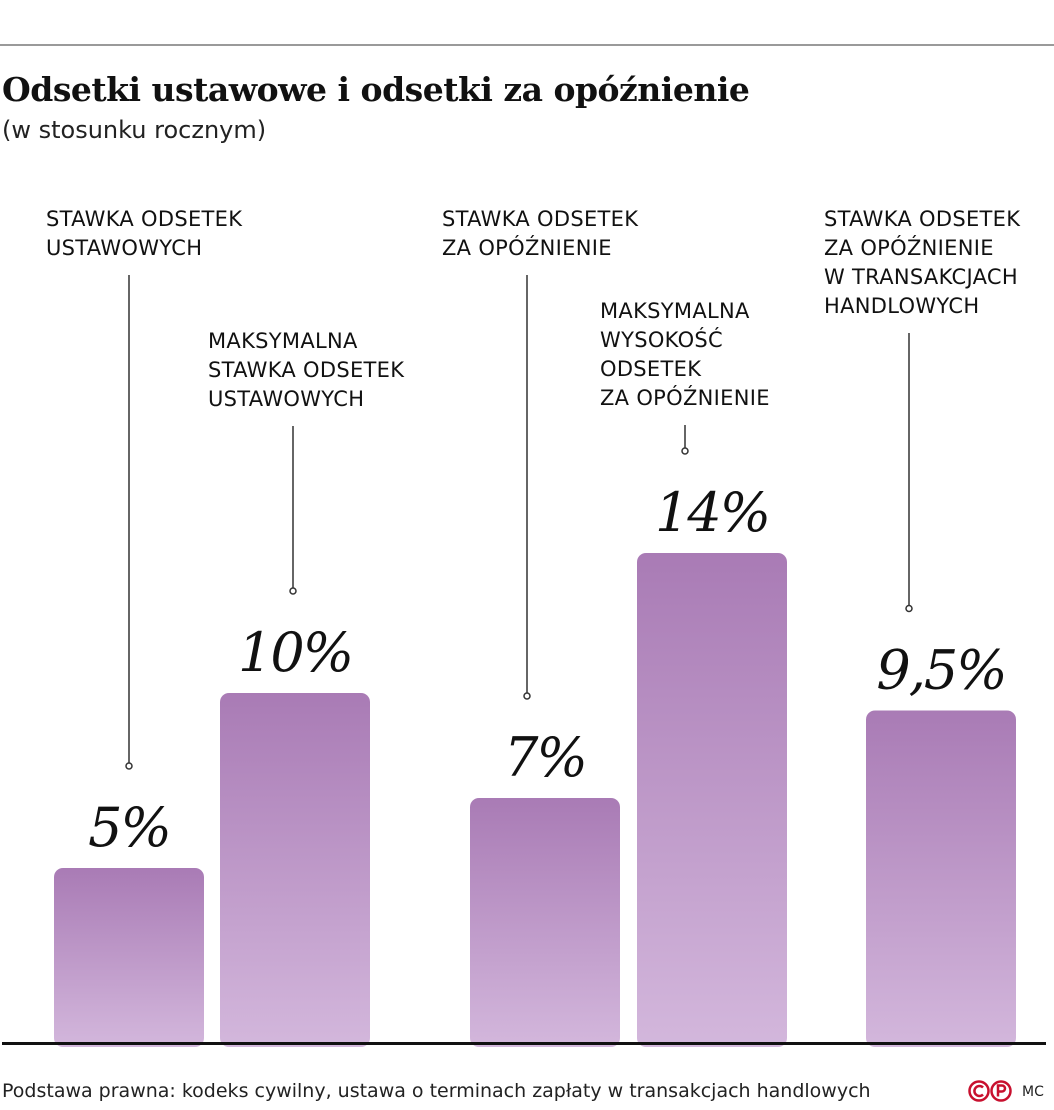 The height and width of the screenshot is (1110, 1054). What do you see at coordinates (129, 827) in the screenshot?
I see `value-label-1: 5%` at bounding box center [129, 827].